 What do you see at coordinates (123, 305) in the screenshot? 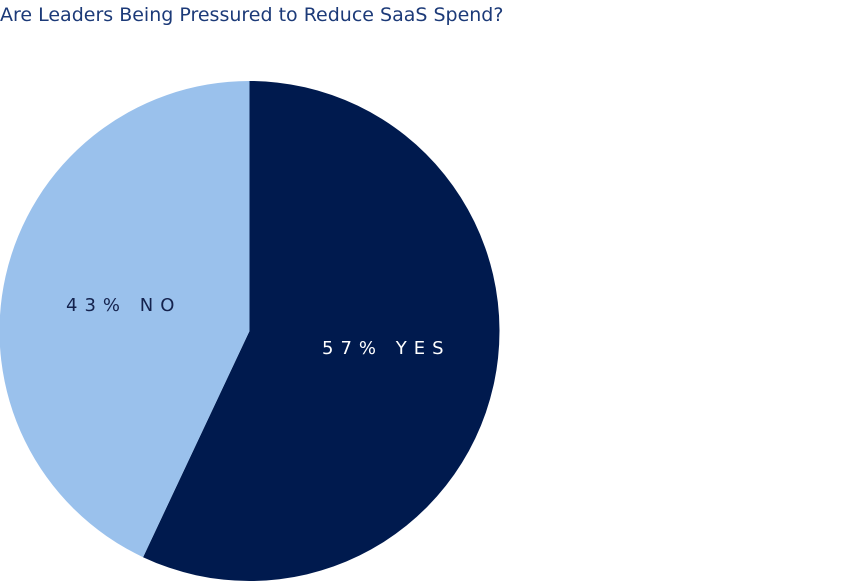
I see `data-label-no: 43% NO` at bounding box center [123, 305].